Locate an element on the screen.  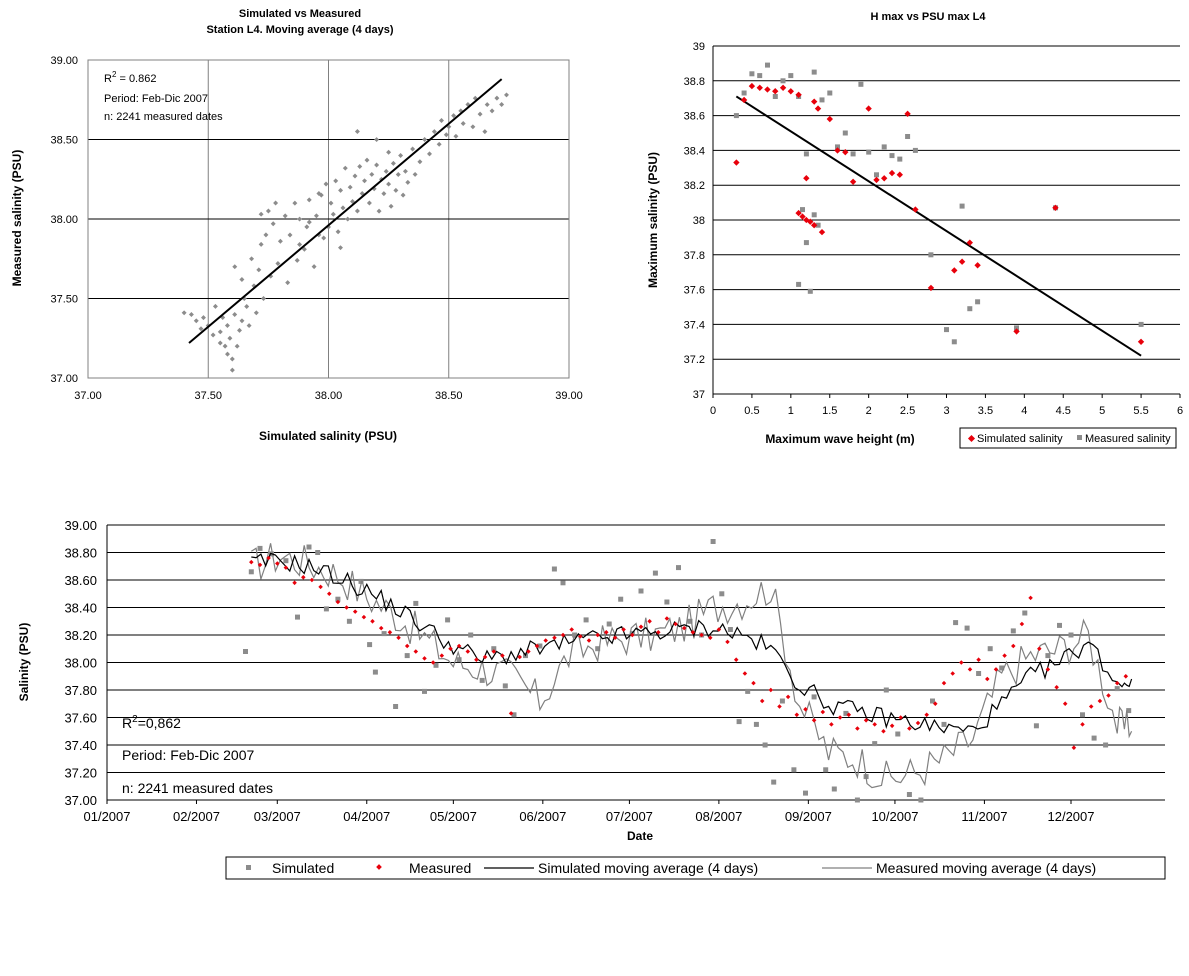
chart2-legend-measured-marker is located at coordinates (1079, 437).